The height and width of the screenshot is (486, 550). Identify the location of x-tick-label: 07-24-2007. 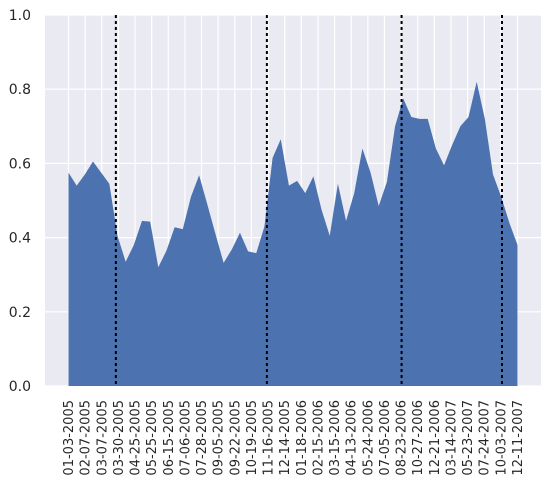
(485, 438).